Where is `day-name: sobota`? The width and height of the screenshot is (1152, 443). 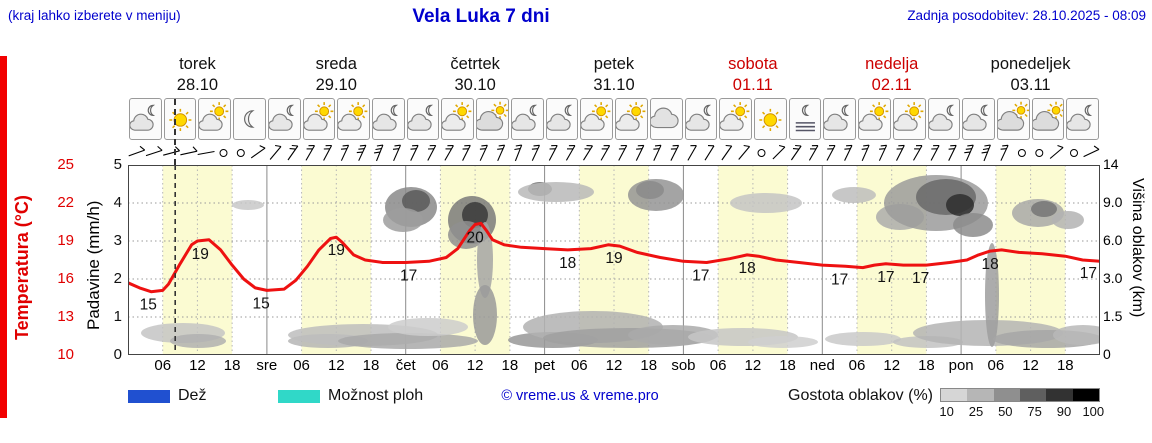
day-name: sobota is located at coordinates (753, 64).